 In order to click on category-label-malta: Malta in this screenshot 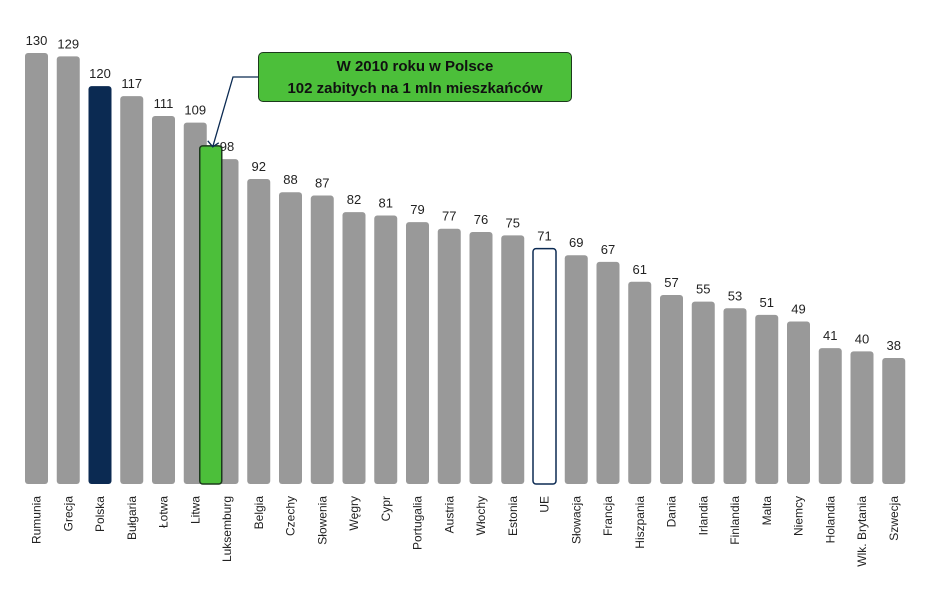, I will do `click(767, 511)`.